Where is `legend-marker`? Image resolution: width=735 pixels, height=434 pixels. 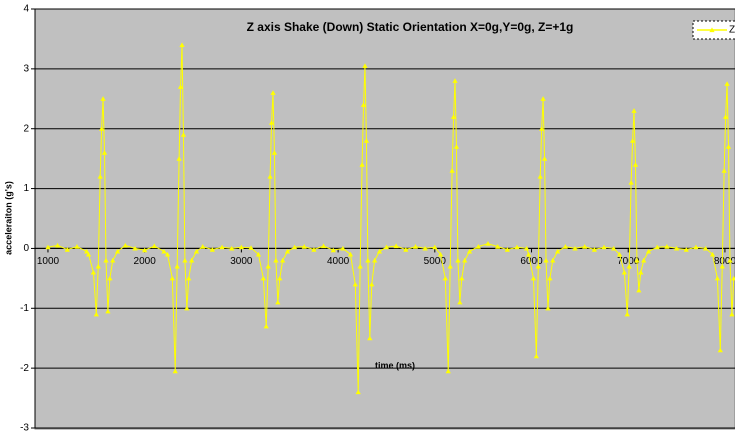
legend-marker is located at coordinates (712, 30).